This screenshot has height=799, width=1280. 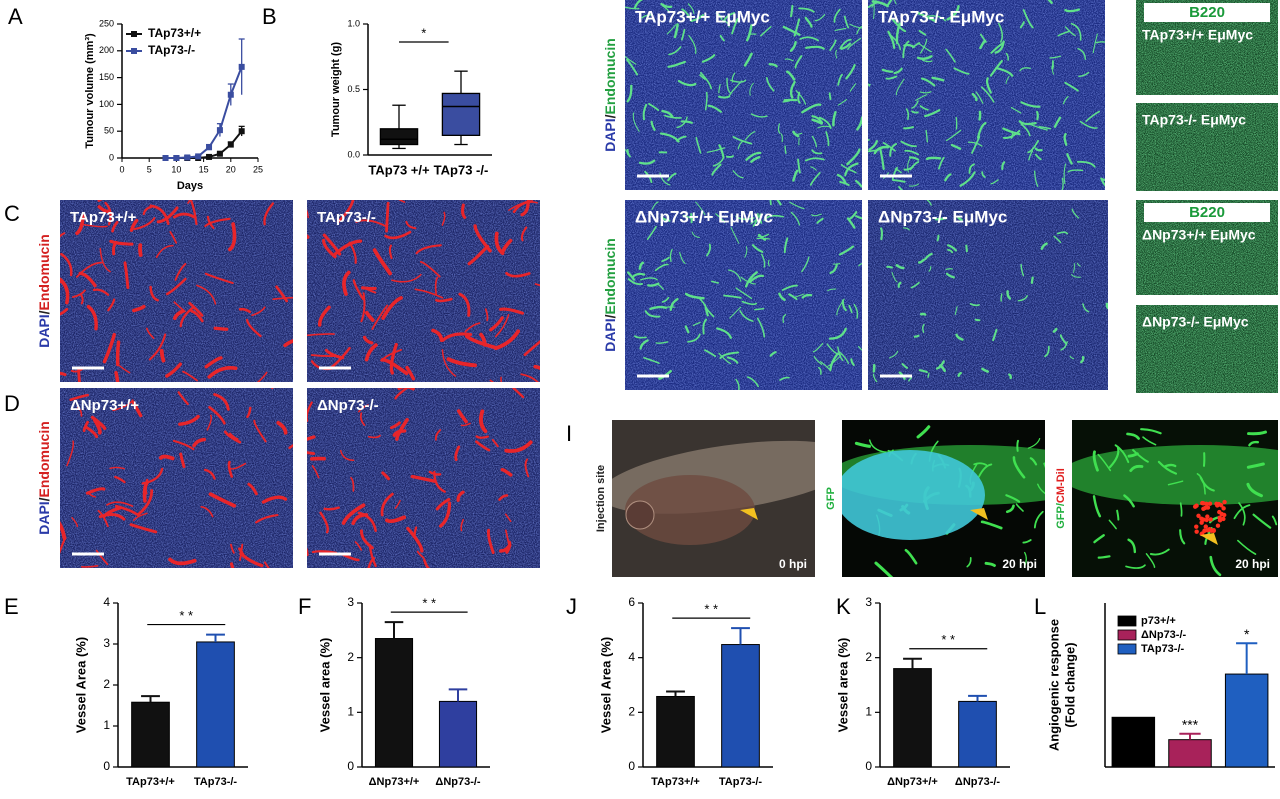 I want to click on time-label: 20 hpi, so click(x=1019, y=564).